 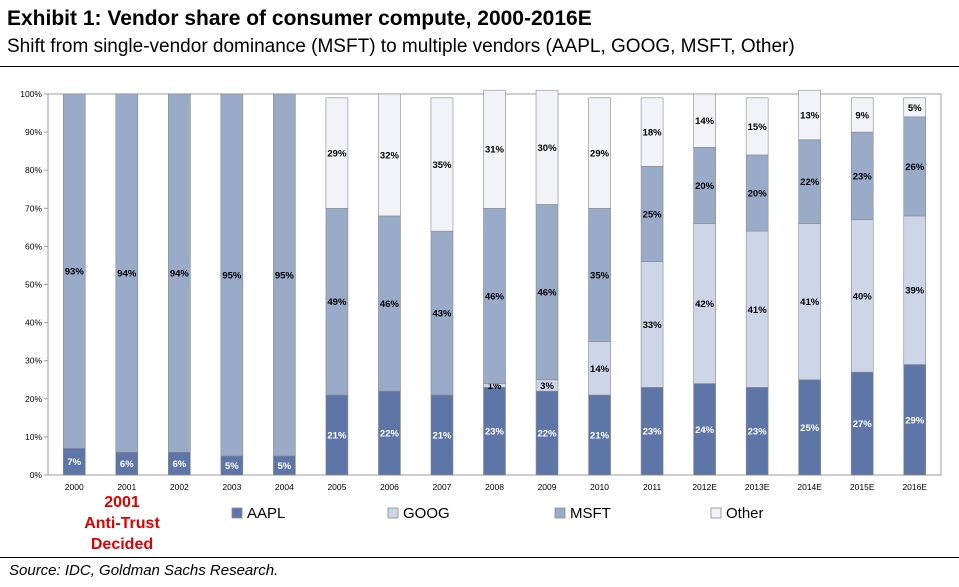 I want to click on bar-msft-2004, so click(x=284, y=275).